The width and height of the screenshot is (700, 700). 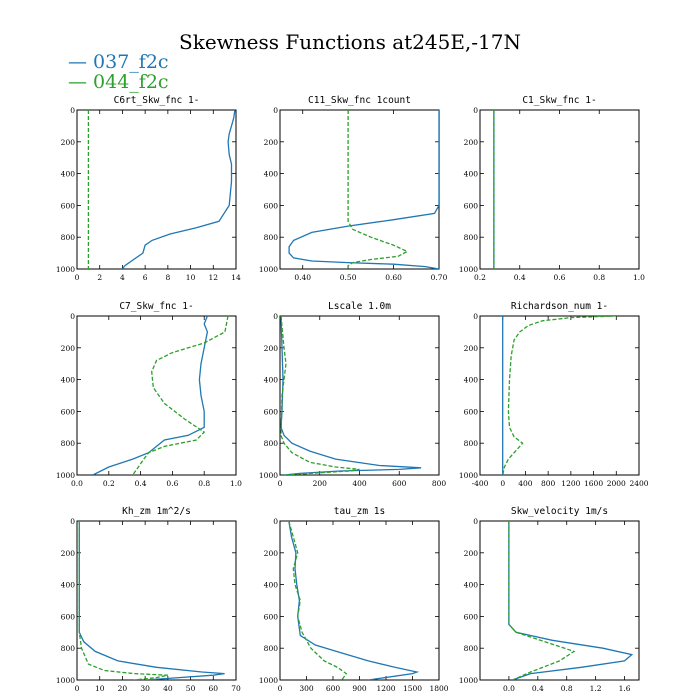 I want to click on x-tick-label: 30, so click(x=145, y=688).